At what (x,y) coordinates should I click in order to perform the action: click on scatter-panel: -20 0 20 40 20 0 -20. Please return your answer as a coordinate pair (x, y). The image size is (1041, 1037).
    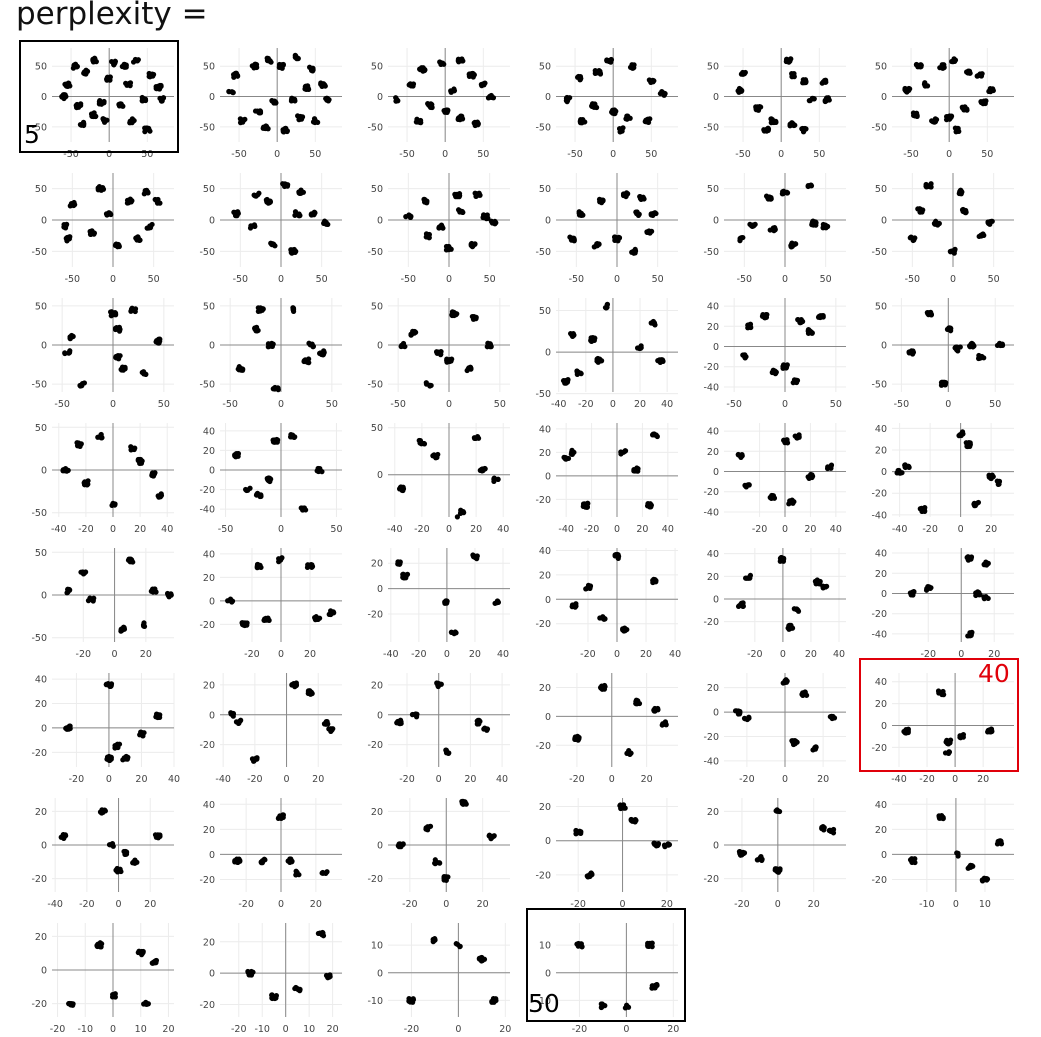
    Looking at the image, I should click on (440, 727).